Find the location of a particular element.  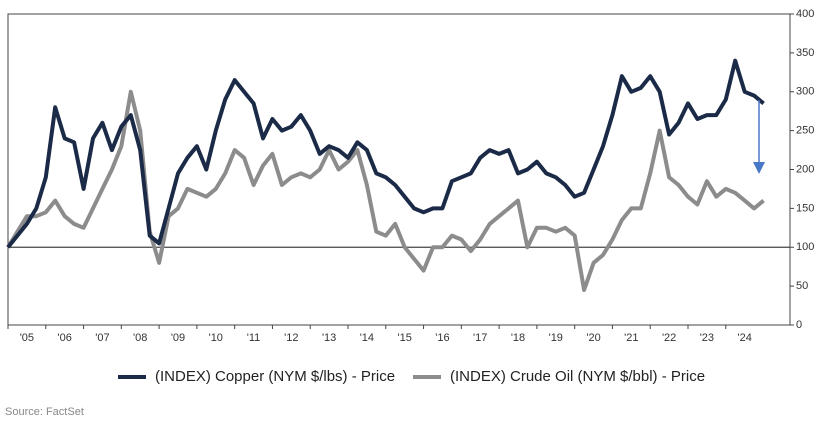

x-tick-label: '12 is located at coordinates (291, 338).